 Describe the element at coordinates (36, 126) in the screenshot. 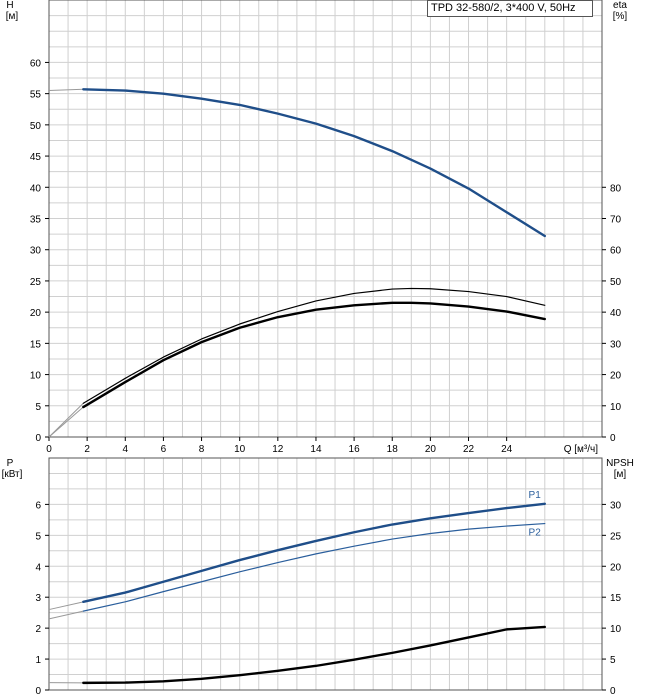

I see `head-efficiency-y-left-tick-label: 50` at that location.